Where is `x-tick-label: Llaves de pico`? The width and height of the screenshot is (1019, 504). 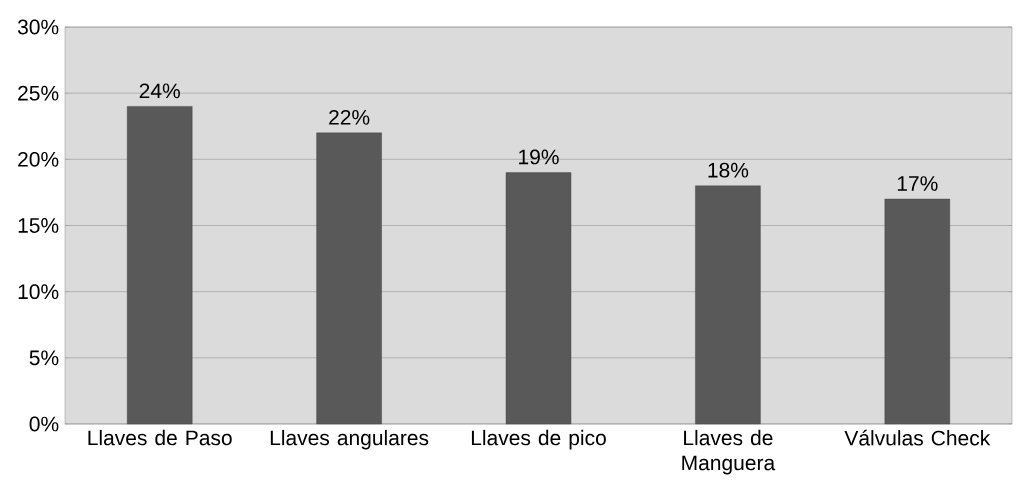
x-tick-label: Llaves de pico is located at coordinates (538, 439).